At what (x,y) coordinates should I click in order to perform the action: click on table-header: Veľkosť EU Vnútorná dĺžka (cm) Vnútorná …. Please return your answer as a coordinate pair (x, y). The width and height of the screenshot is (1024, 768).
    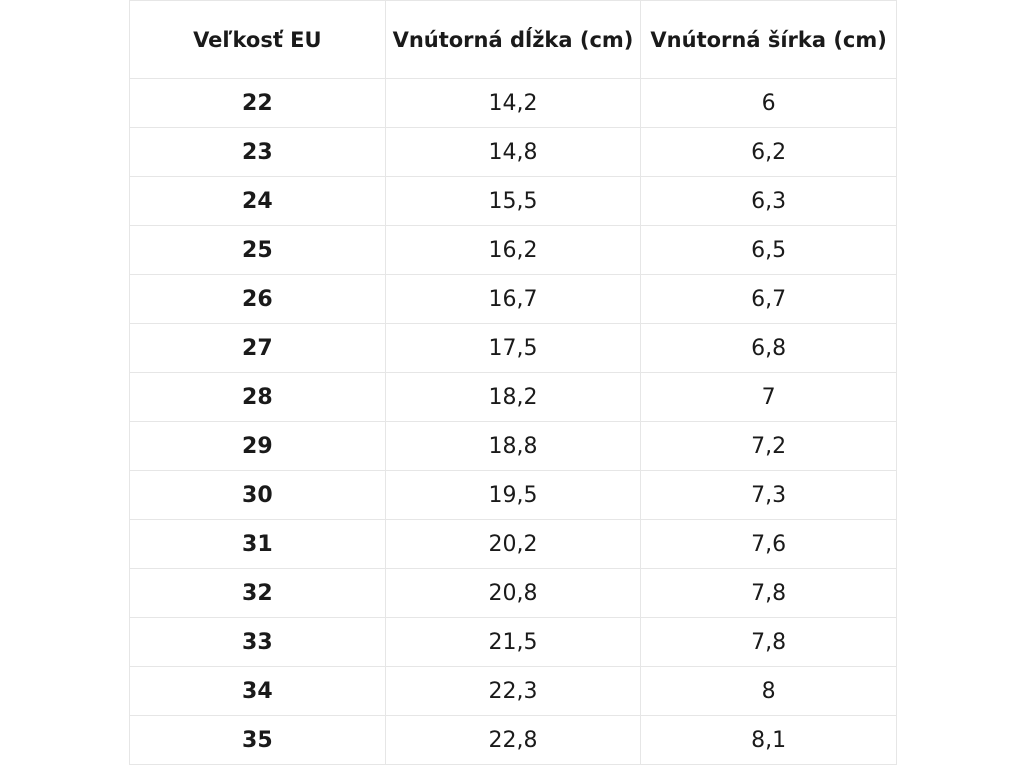
    Looking at the image, I should click on (513, 39).